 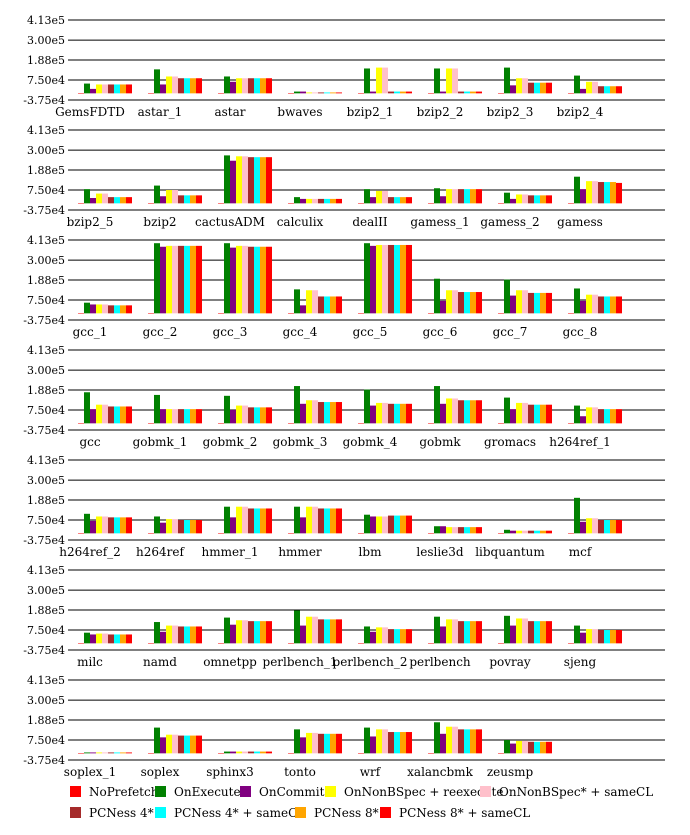 I want to click on category-label: povray, so click(x=510, y=662).